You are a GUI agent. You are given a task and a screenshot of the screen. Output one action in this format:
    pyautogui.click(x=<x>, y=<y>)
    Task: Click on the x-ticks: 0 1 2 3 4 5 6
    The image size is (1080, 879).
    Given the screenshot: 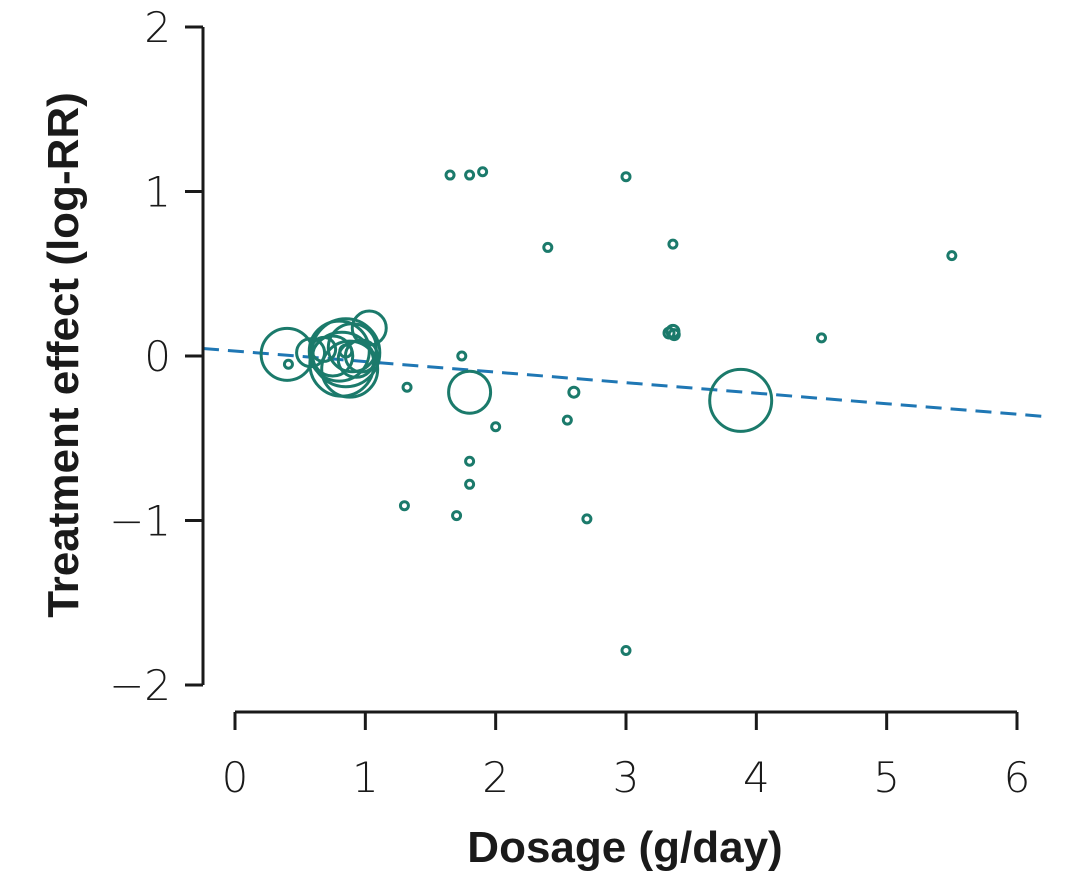 What is the action you would take?
    pyautogui.click(x=626, y=757)
    